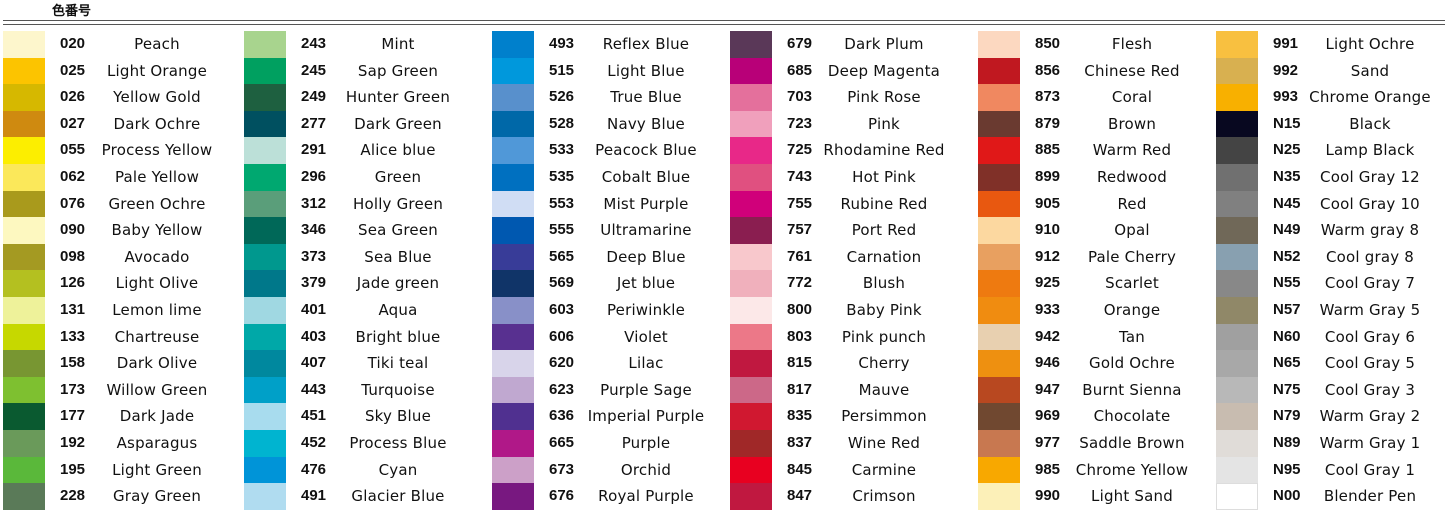  I want to click on color-name: Royal Purple, so click(646, 496).